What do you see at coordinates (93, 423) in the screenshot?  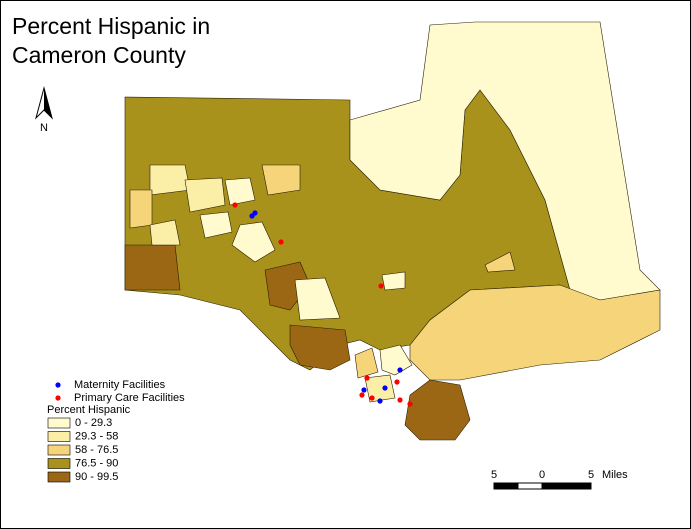 I see `legend-label: 0 - 29.3` at bounding box center [93, 423].